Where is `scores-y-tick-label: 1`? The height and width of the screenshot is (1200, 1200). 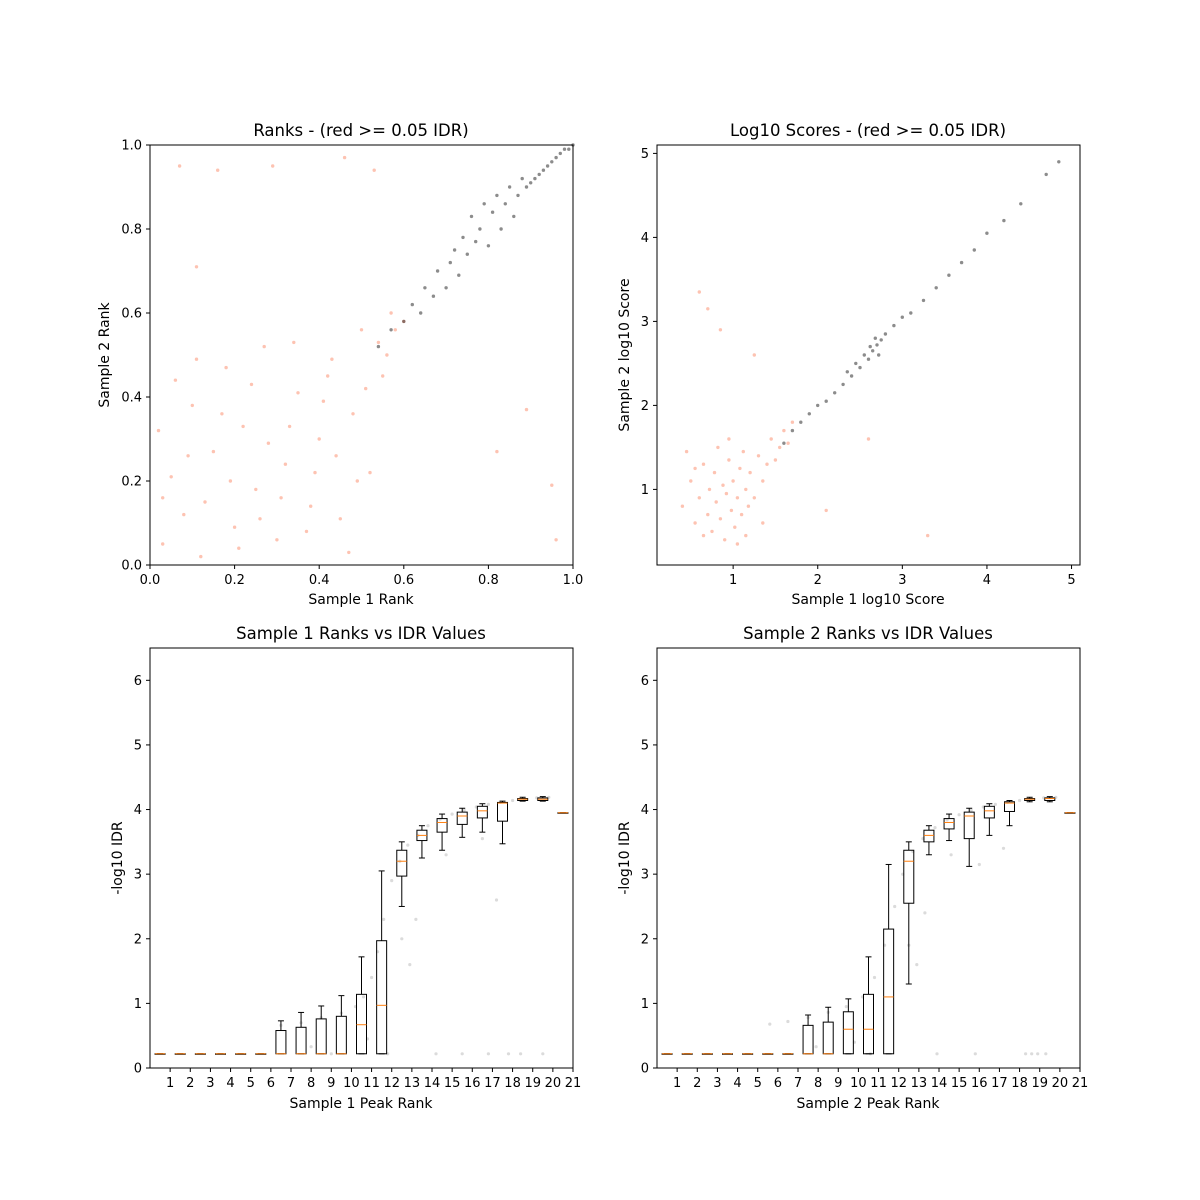 scores-y-tick-label: 1 is located at coordinates (645, 490).